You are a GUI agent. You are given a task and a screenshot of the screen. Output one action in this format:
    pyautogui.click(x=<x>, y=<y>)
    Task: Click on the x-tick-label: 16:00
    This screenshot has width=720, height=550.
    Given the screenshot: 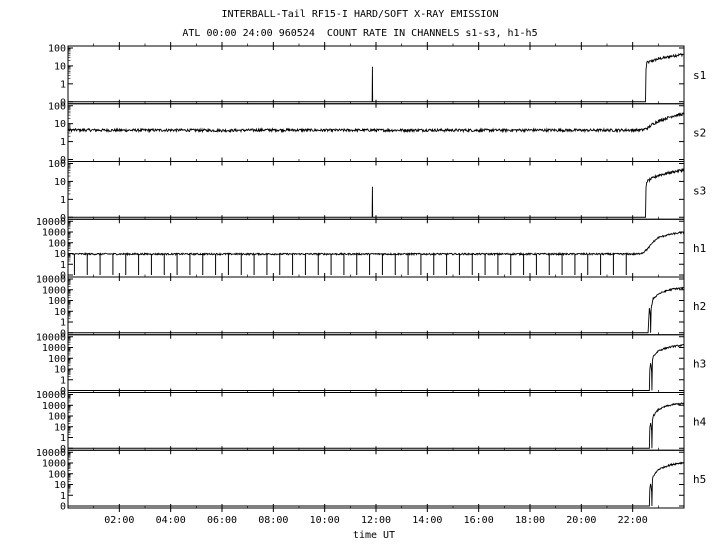 What is the action you would take?
    pyautogui.click(x=479, y=520)
    